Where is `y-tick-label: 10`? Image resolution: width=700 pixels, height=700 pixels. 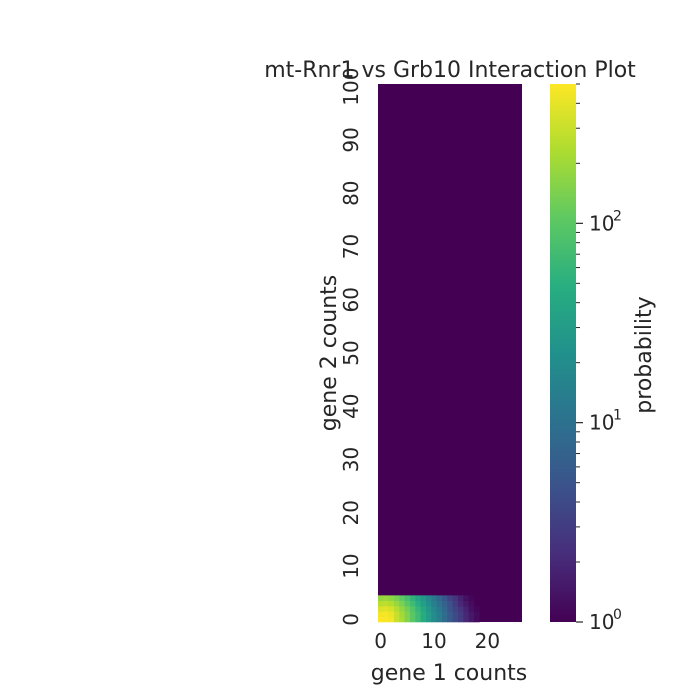 y-tick-label: 10 is located at coordinates (351, 565).